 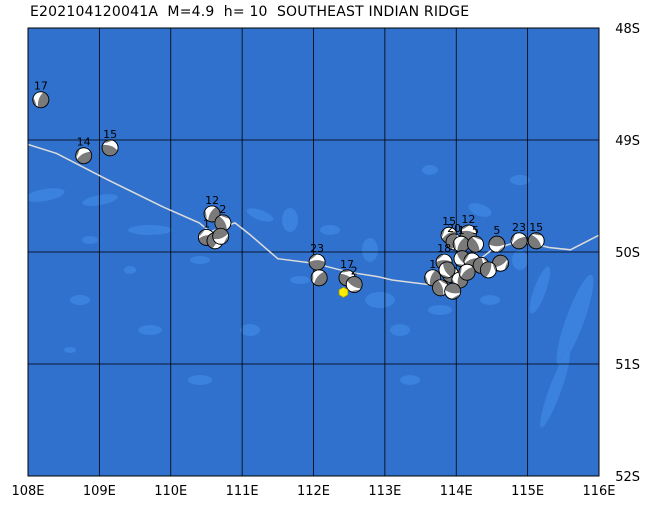 What do you see at coordinates (527, 491) in the screenshot?
I see `lon-tick-label: 115E` at bounding box center [527, 491].